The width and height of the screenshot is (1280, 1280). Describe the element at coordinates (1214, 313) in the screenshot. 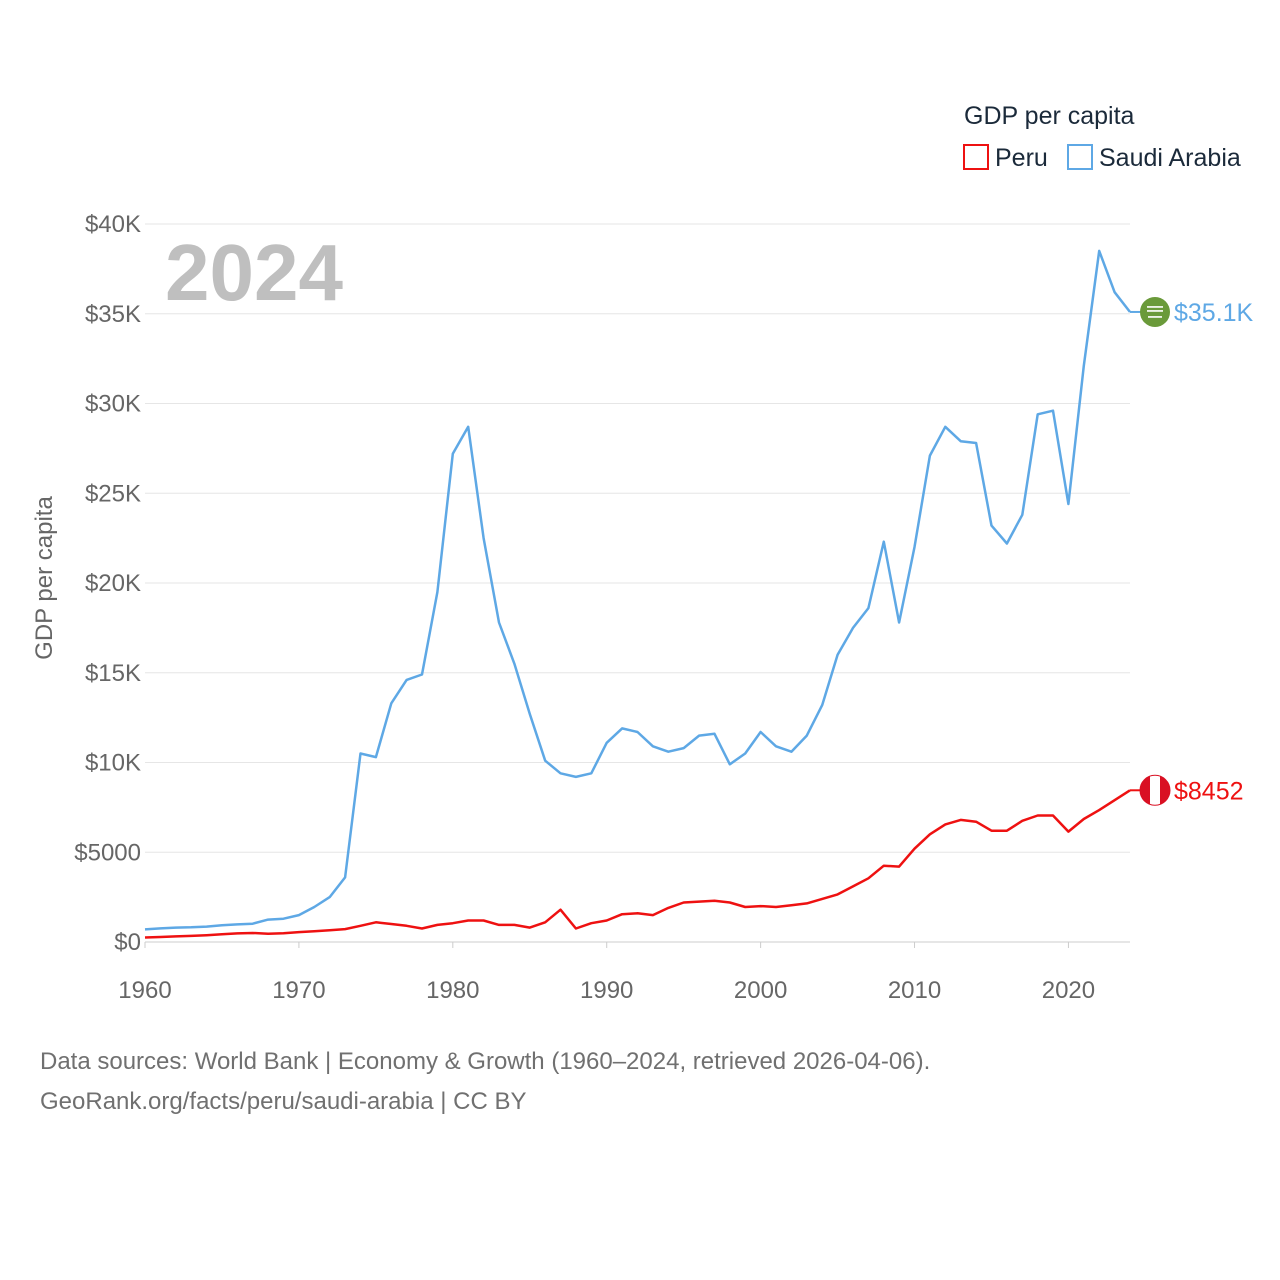

I see `end-value-label-saudi-arabia: $35.1K` at that location.